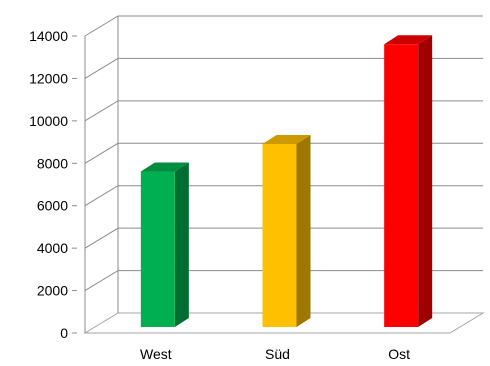 The width and height of the screenshot is (490, 366). Describe the element at coordinates (52, 163) in the screenshot. I see `y-tick-label: 8000` at that location.